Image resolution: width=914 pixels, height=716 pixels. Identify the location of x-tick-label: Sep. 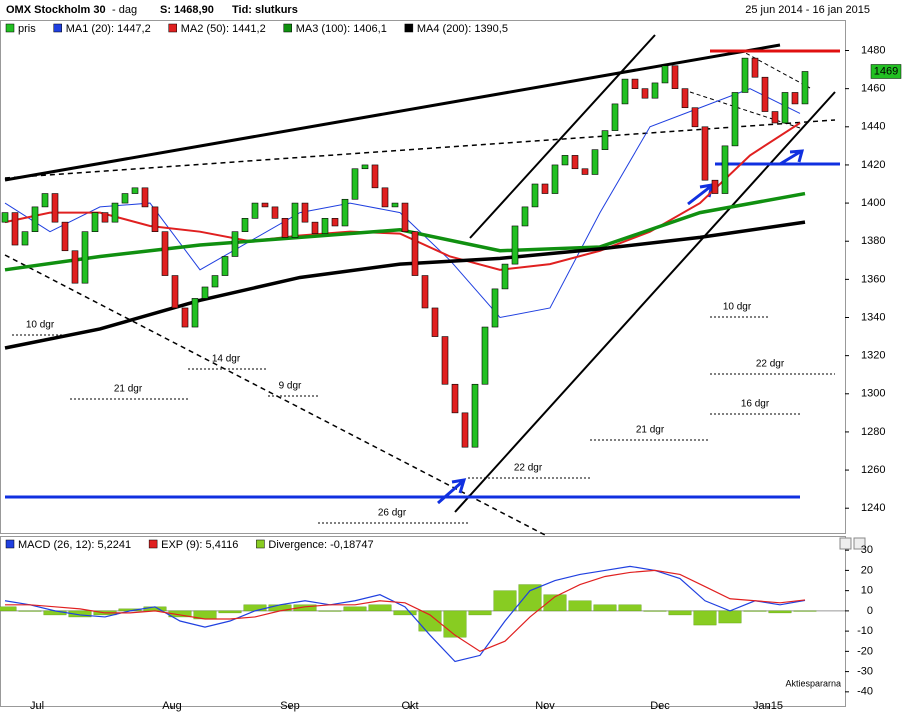
(290, 706).